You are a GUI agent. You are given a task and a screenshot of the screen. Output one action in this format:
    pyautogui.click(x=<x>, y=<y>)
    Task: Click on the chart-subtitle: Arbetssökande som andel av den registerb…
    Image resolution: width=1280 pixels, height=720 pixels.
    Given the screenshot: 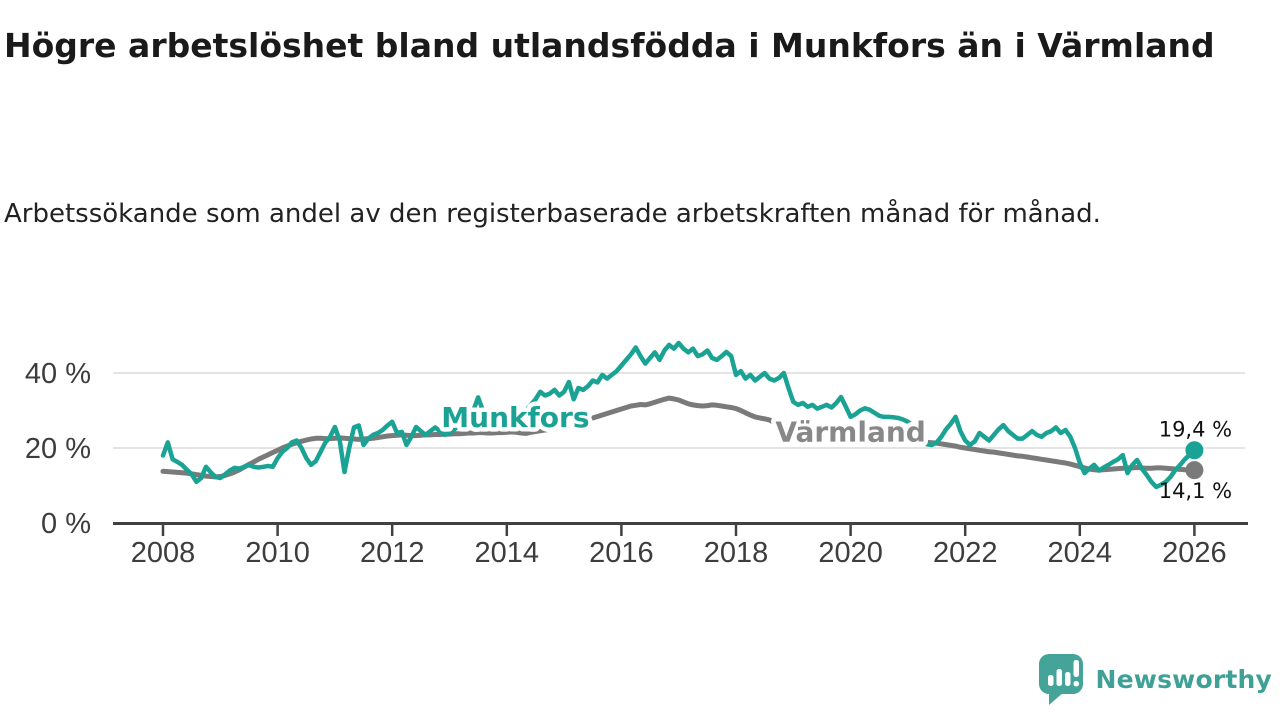 What is the action you would take?
    pyautogui.click(x=552, y=214)
    